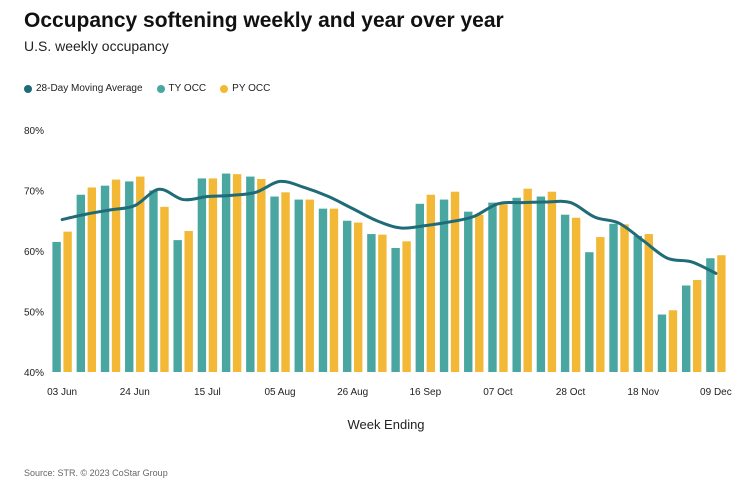 The width and height of the screenshot is (740, 499). What do you see at coordinates (89, 88) in the screenshot?
I see `legend-label-moving-average: 28-Day Moving Average` at bounding box center [89, 88].